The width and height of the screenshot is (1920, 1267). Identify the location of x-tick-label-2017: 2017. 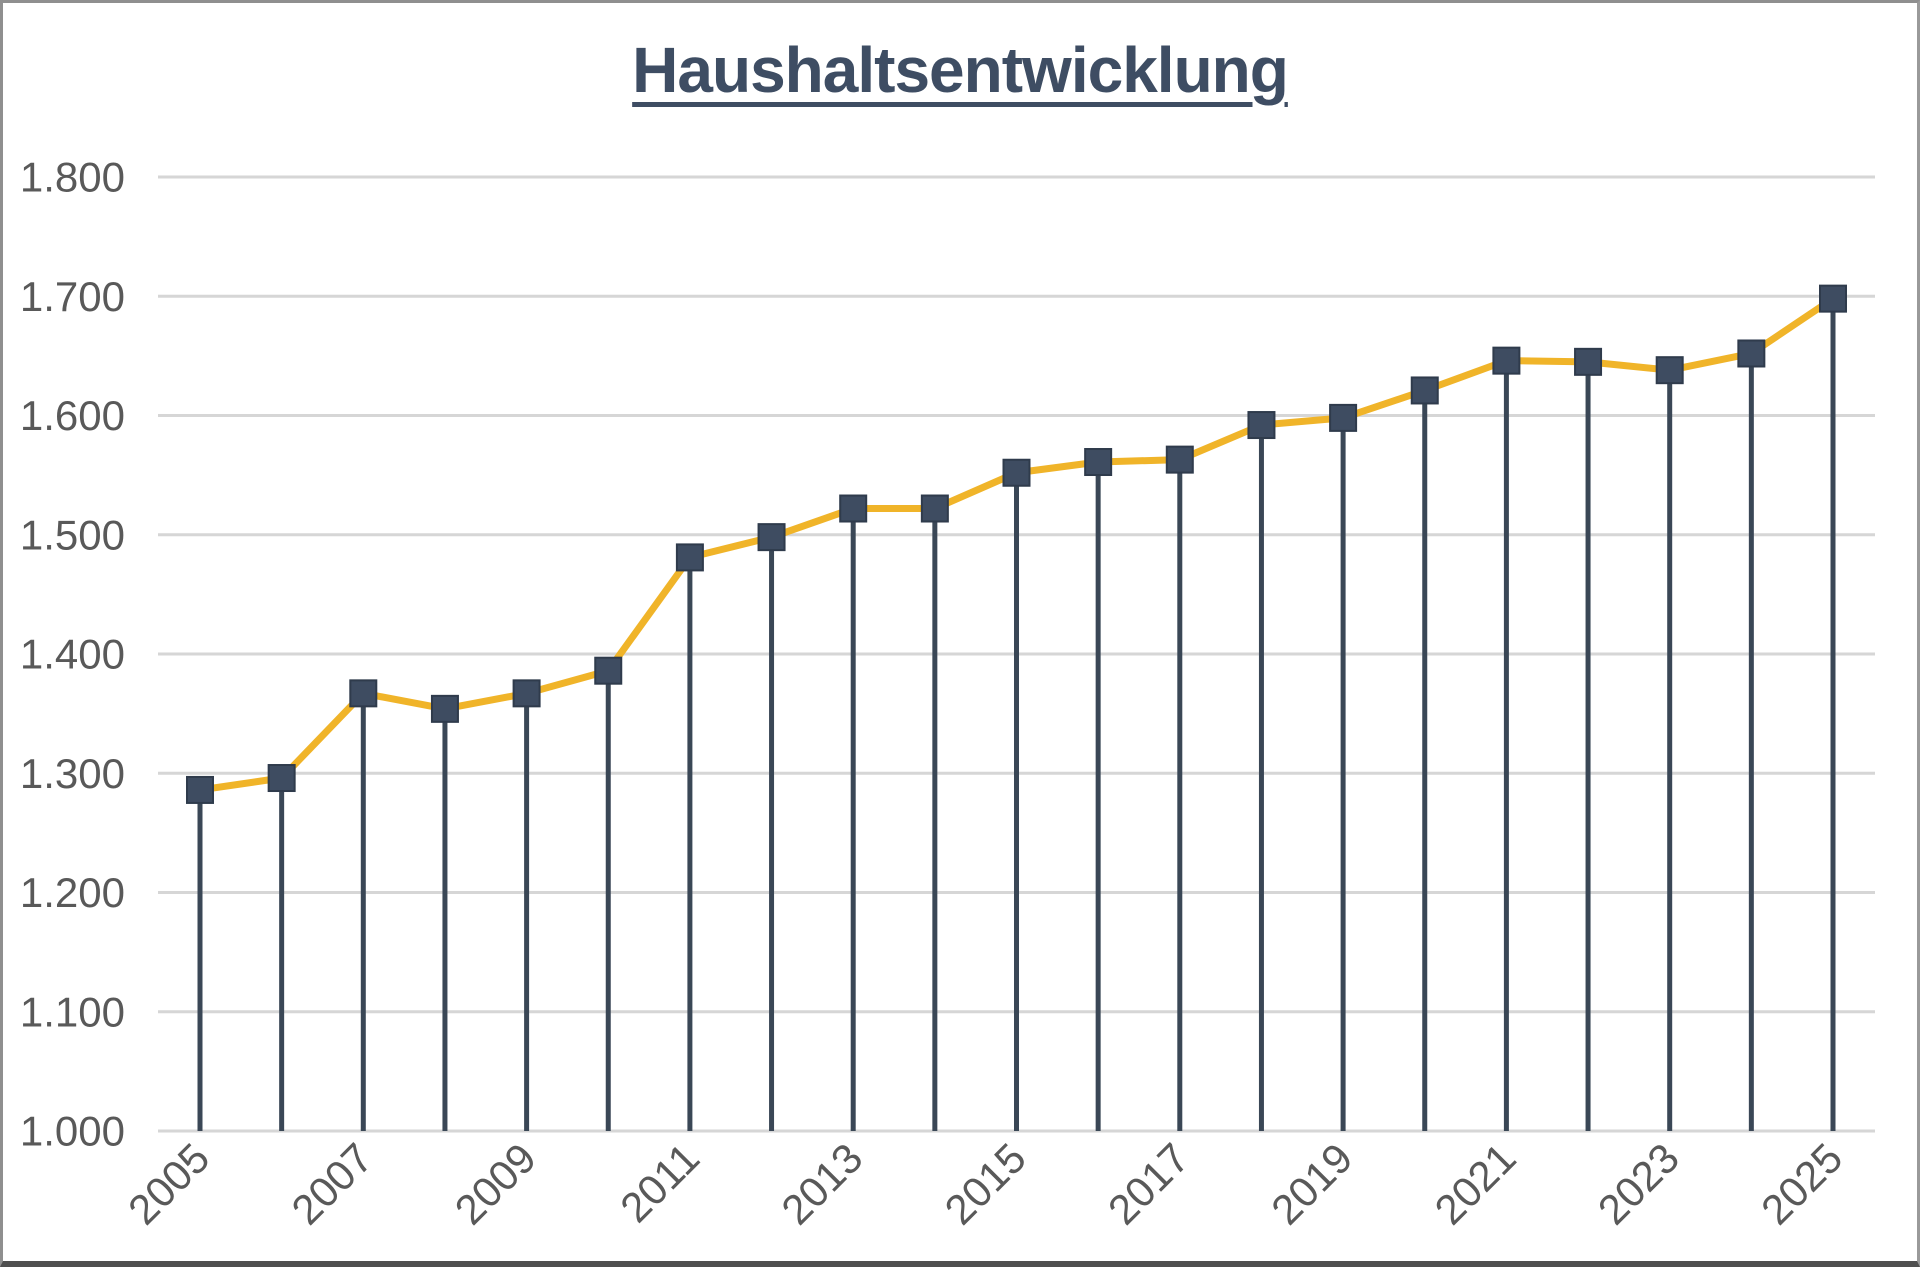
(1148, 1183).